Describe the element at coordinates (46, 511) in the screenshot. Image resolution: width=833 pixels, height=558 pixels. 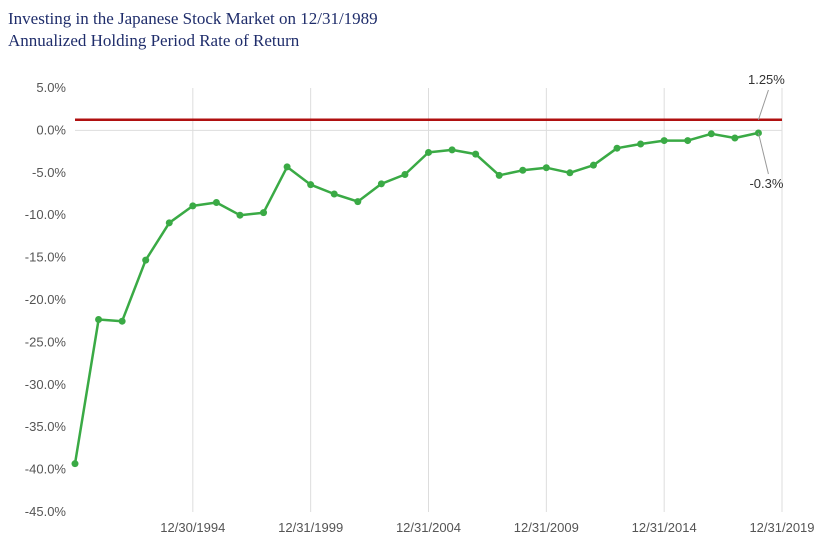
I see `y-tick-label: -45.0%` at that location.